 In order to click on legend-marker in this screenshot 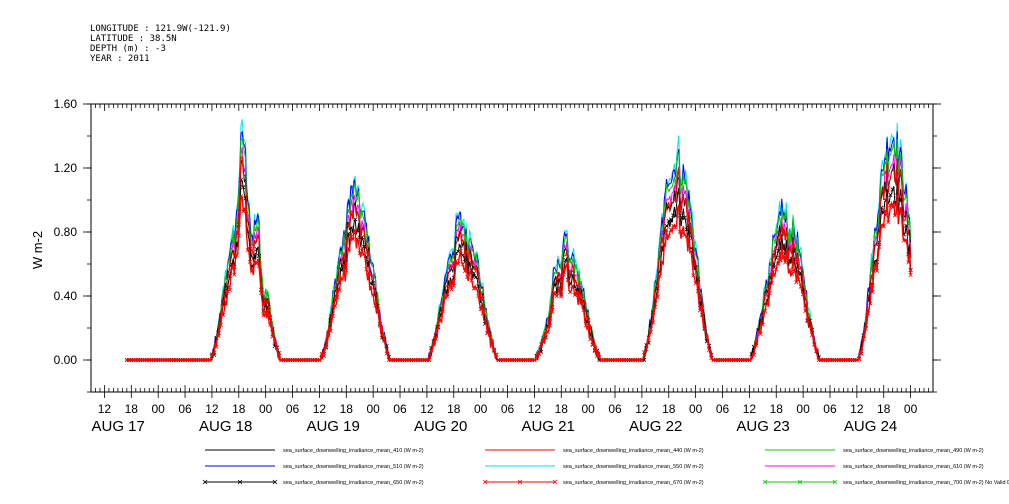, I will do `click(800, 482)`.